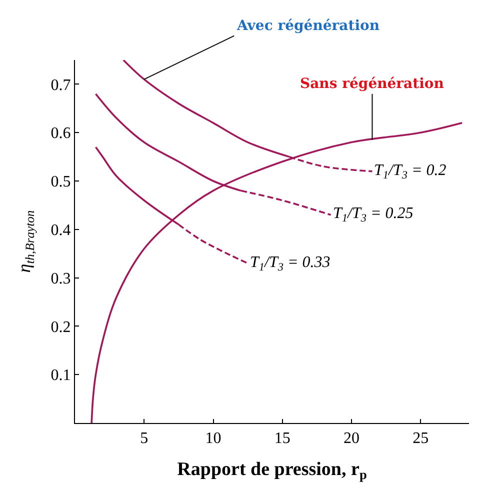 The width and height of the screenshot is (494, 488). Describe the element at coordinates (60, 375) in the screenshot. I see `y-tick-label: 0.1` at that location.